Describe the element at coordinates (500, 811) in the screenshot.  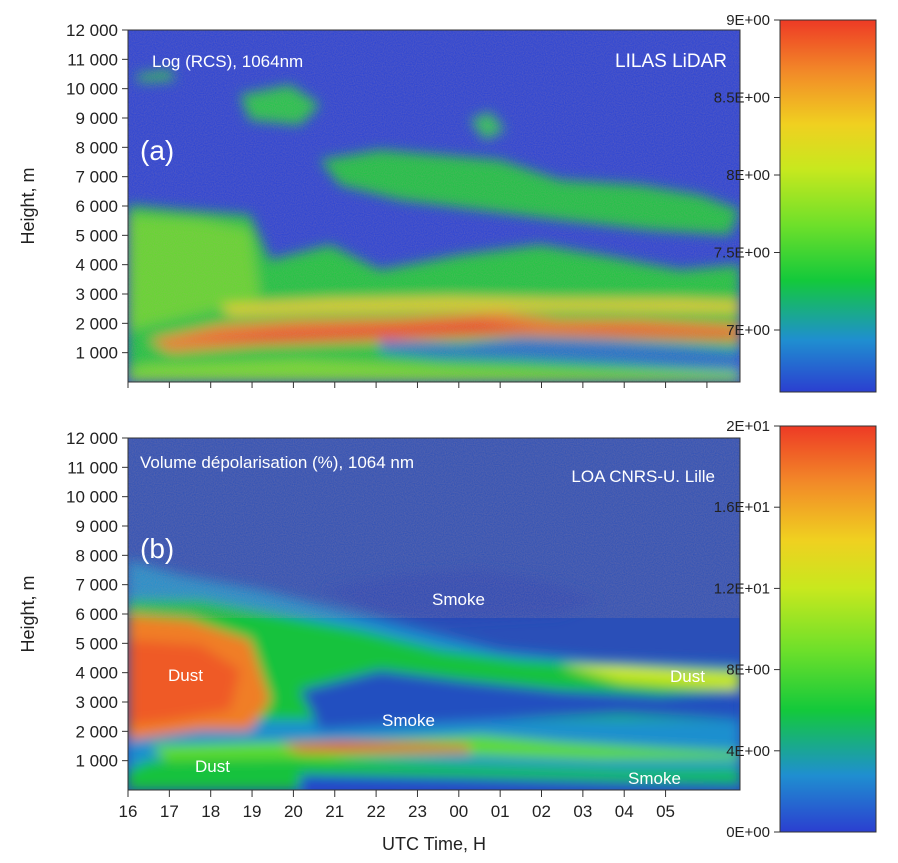
I see `x-tick-label: 01` at that location.